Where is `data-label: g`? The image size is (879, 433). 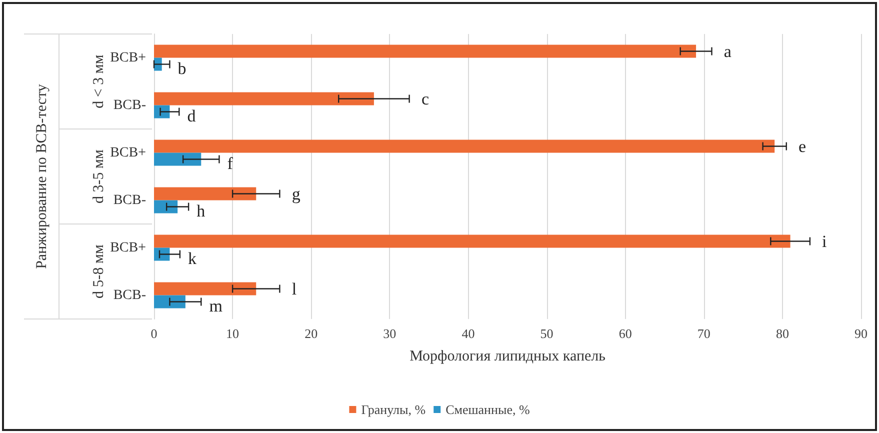 data-label: g is located at coordinates (296, 194).